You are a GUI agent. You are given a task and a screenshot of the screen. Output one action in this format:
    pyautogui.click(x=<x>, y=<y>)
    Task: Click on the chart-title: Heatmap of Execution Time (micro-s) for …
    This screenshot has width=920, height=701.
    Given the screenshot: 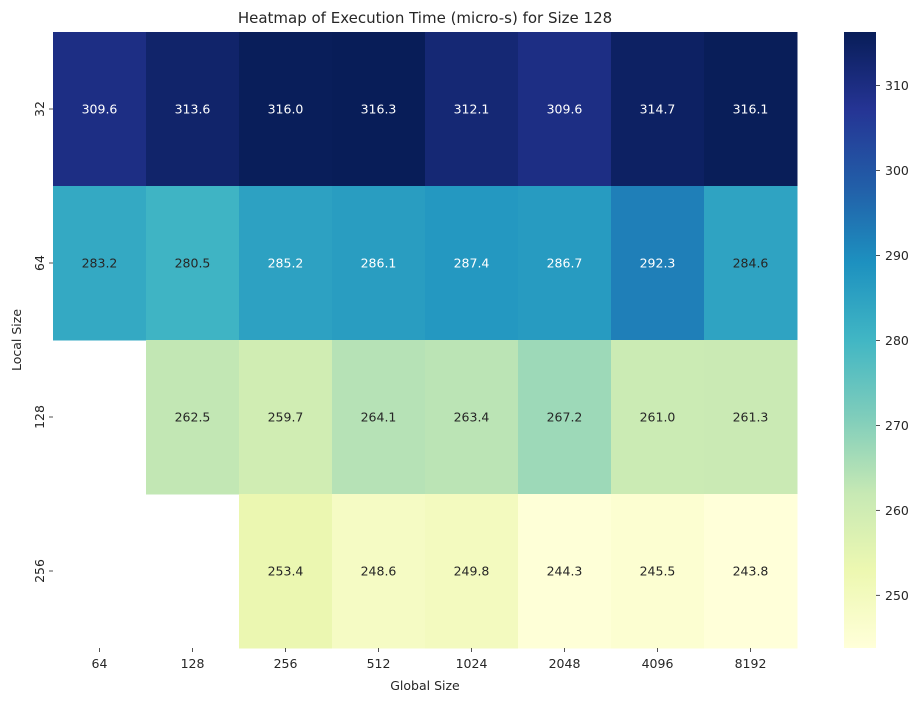 What is the action you would take?
    pyautogui.click(x=425, y=18)
    